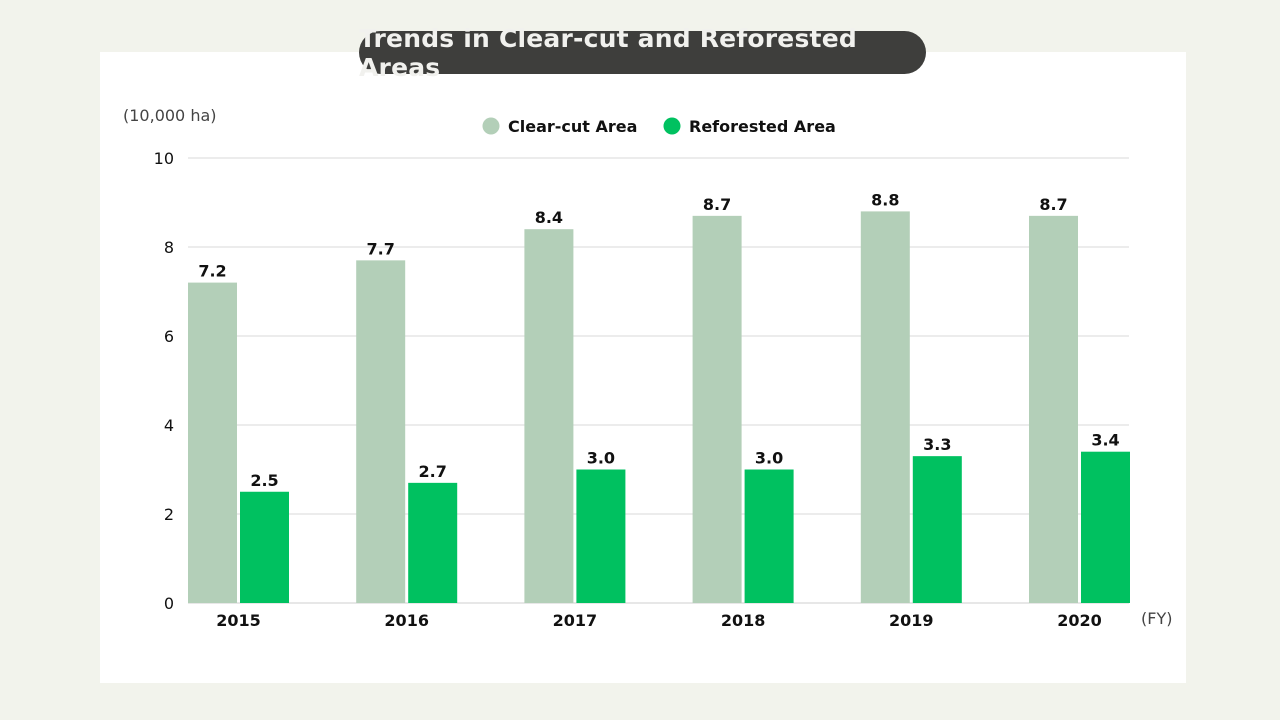  What do you see at coordinates (381, 248) in the screenshot?
I see `clearcut-value-label: 7.7` at bounding box center [381, 248].